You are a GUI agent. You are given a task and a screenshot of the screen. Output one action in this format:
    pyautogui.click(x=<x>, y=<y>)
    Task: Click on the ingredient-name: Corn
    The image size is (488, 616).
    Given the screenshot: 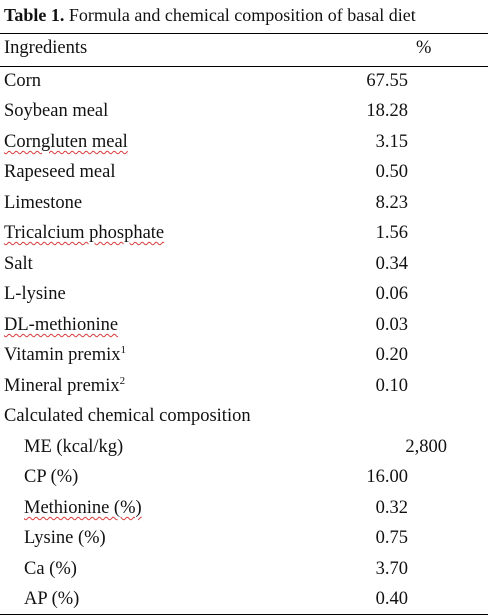 What is the action you would take?
    pyautogui.click(x=22, y=81)
    